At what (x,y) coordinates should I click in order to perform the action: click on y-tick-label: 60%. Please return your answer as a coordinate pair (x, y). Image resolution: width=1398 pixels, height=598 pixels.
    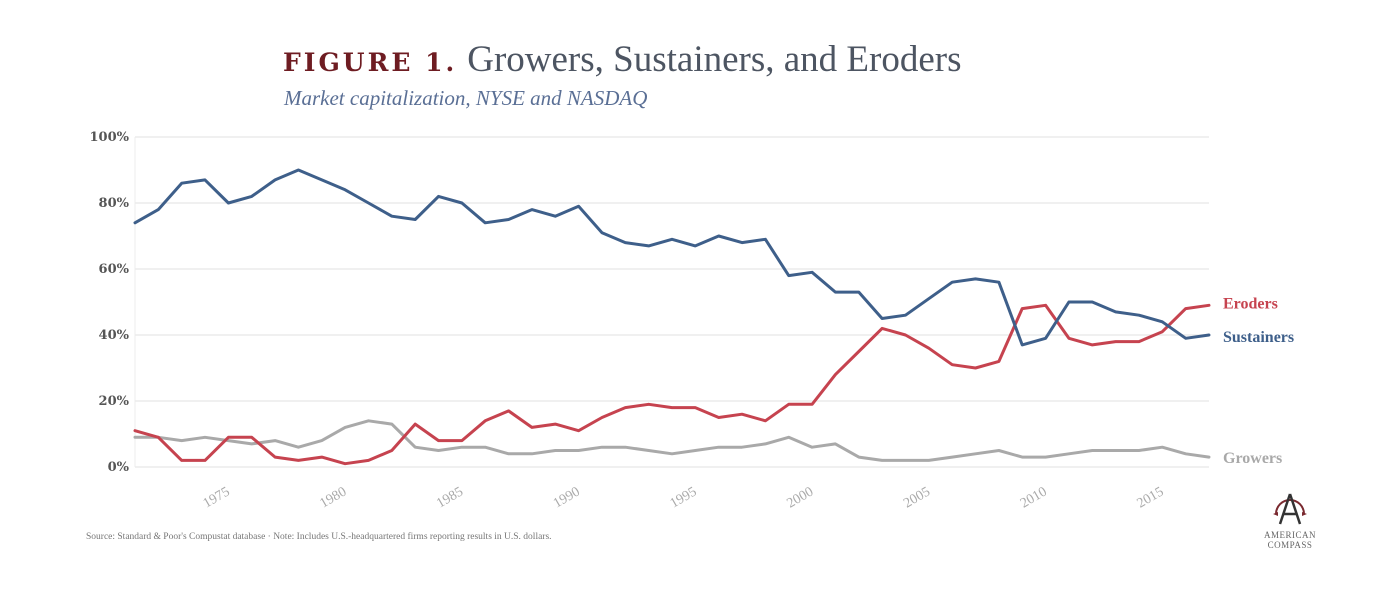
    Looking at the image, I should click on (114, 269).